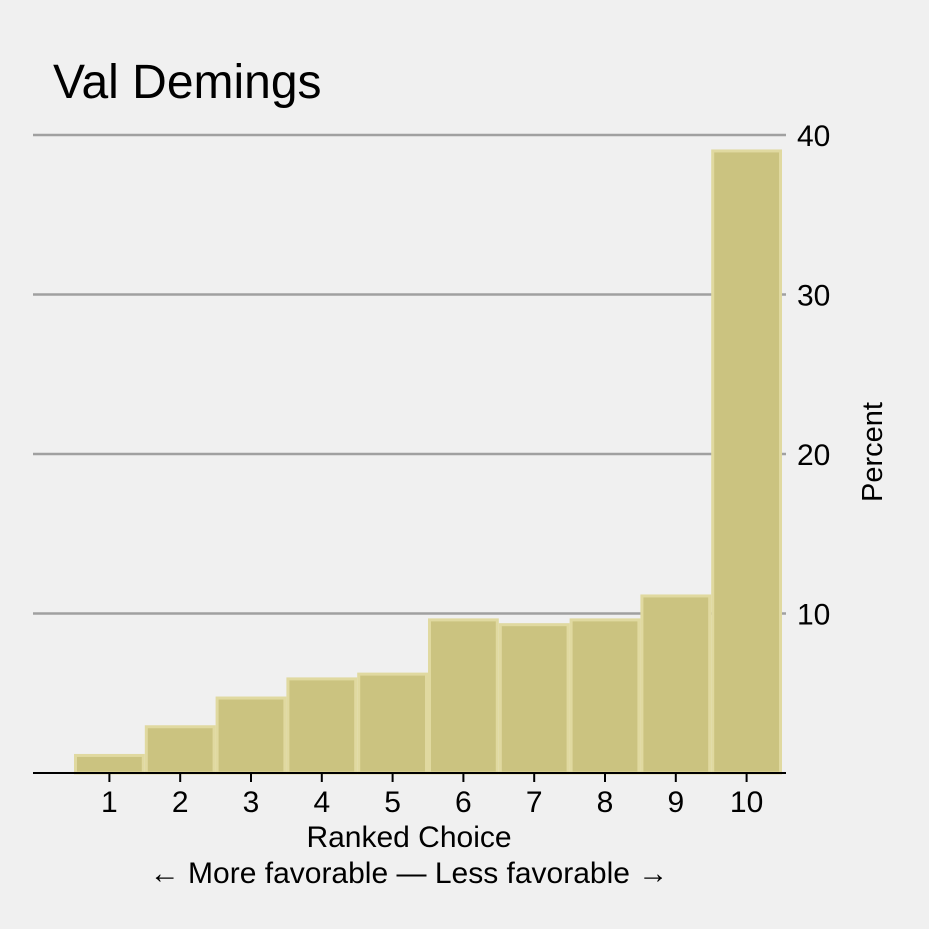  I want to click on y-axis-label: Percent, so click(873, 452).